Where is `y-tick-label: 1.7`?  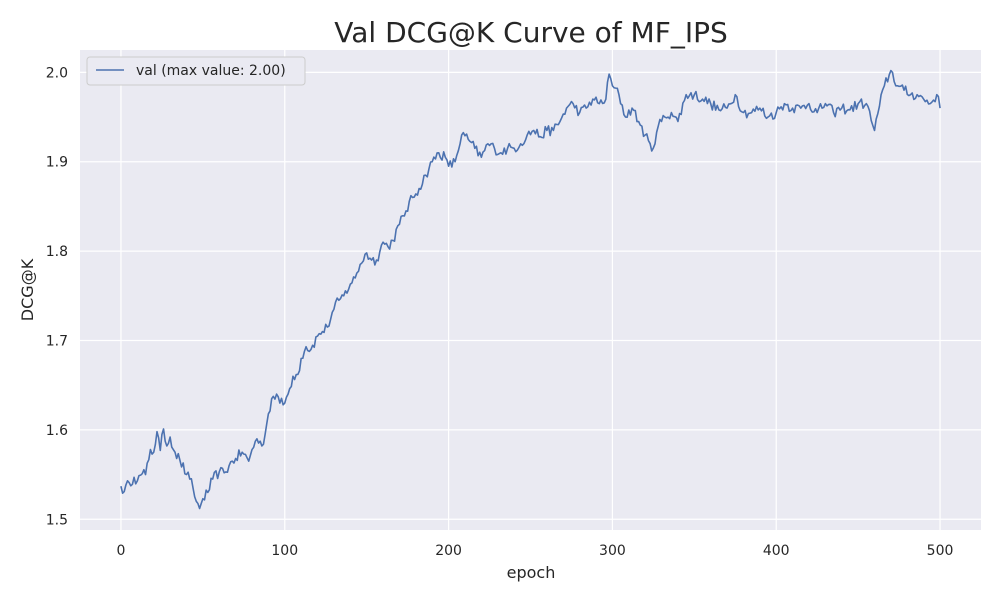
y-tick-label: 1.7 is located at coordinates (57, 342).